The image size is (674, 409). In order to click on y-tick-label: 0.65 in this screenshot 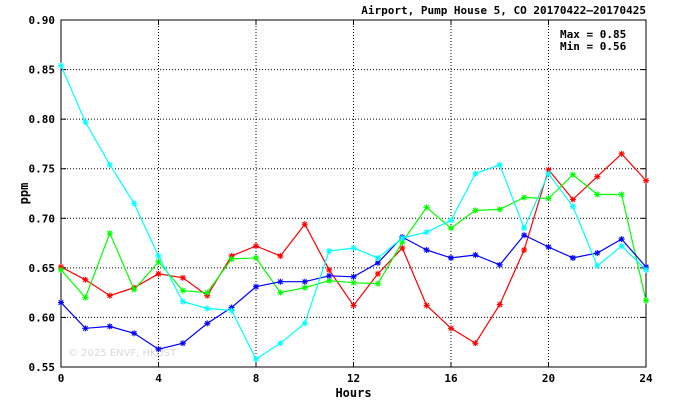, I will do `click(42, 268)`.